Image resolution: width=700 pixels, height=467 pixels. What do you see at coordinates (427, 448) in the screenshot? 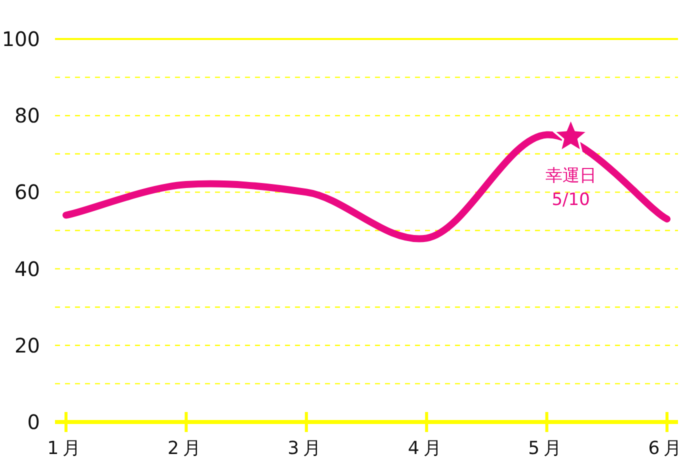
I see `x-tick-label: 4月` at bounding box center [427, 448].